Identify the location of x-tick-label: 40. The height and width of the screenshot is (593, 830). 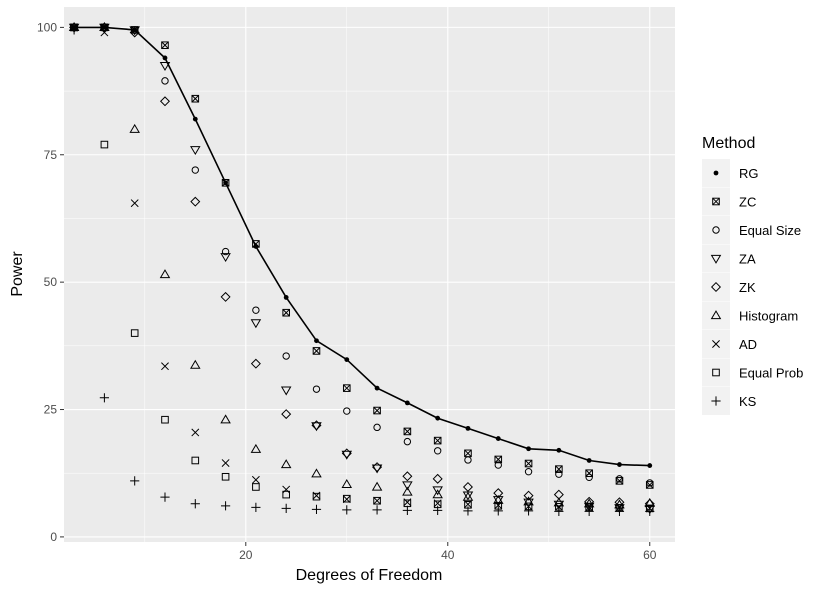
(448, 555).